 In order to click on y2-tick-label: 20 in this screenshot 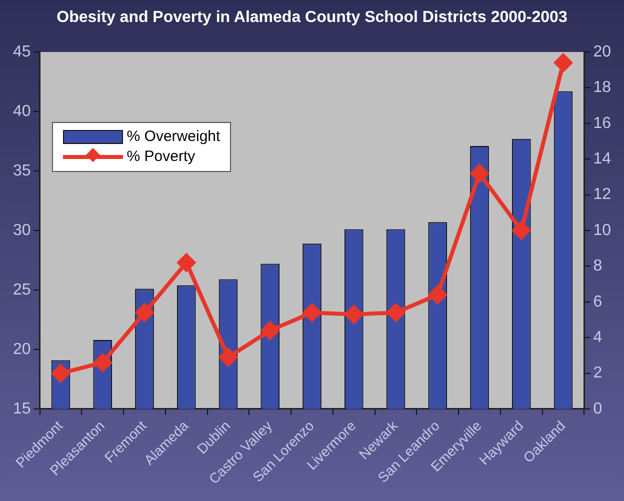, I will do `click(602, 51)`.